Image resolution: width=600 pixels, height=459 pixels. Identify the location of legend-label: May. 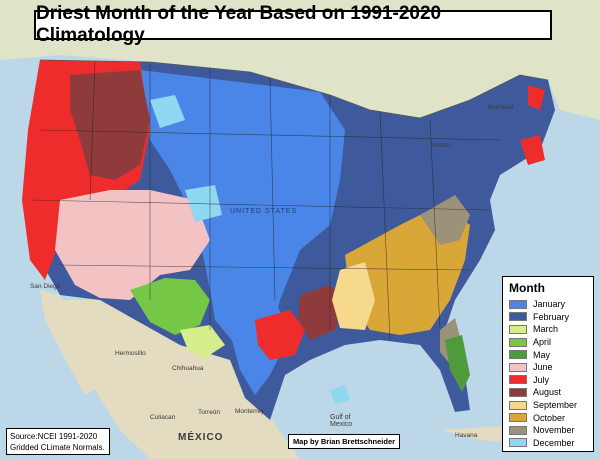
(542, 354).